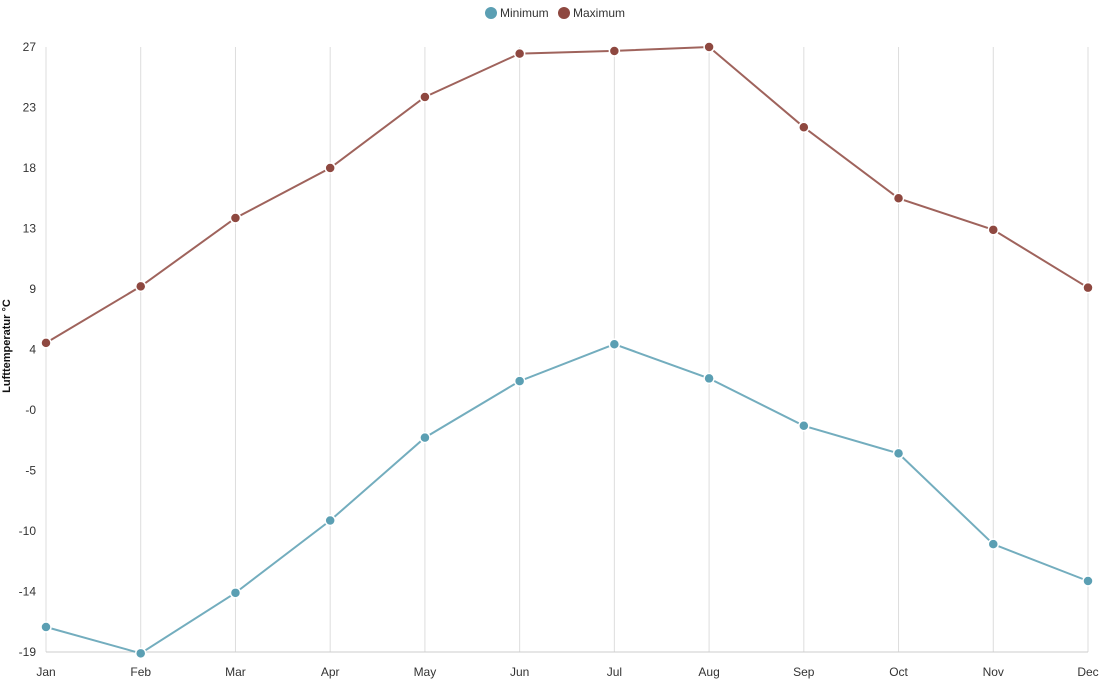  What do you see at coordinates (425, 672) in the screenshot?
I see `x-tick-label: May` at bounding box center [425, 672].